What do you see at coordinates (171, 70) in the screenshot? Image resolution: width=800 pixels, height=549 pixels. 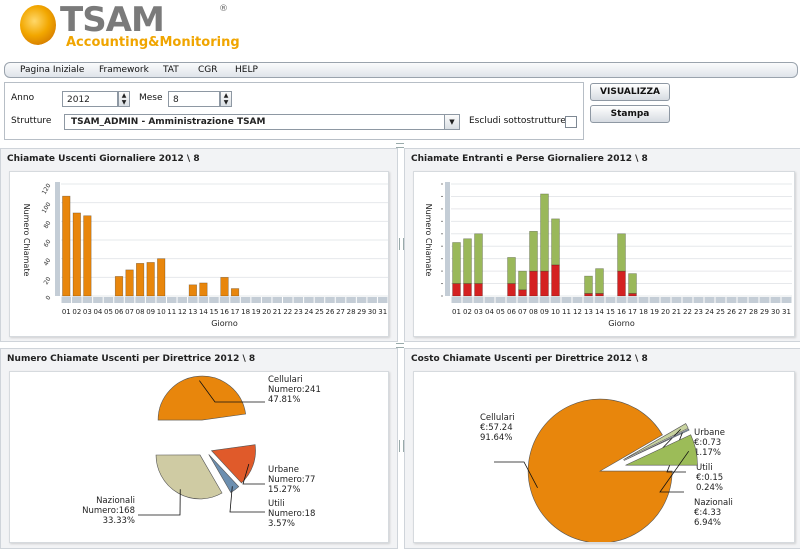 I see `menu-item-tat: TAT` at bounding box center [171, 70].